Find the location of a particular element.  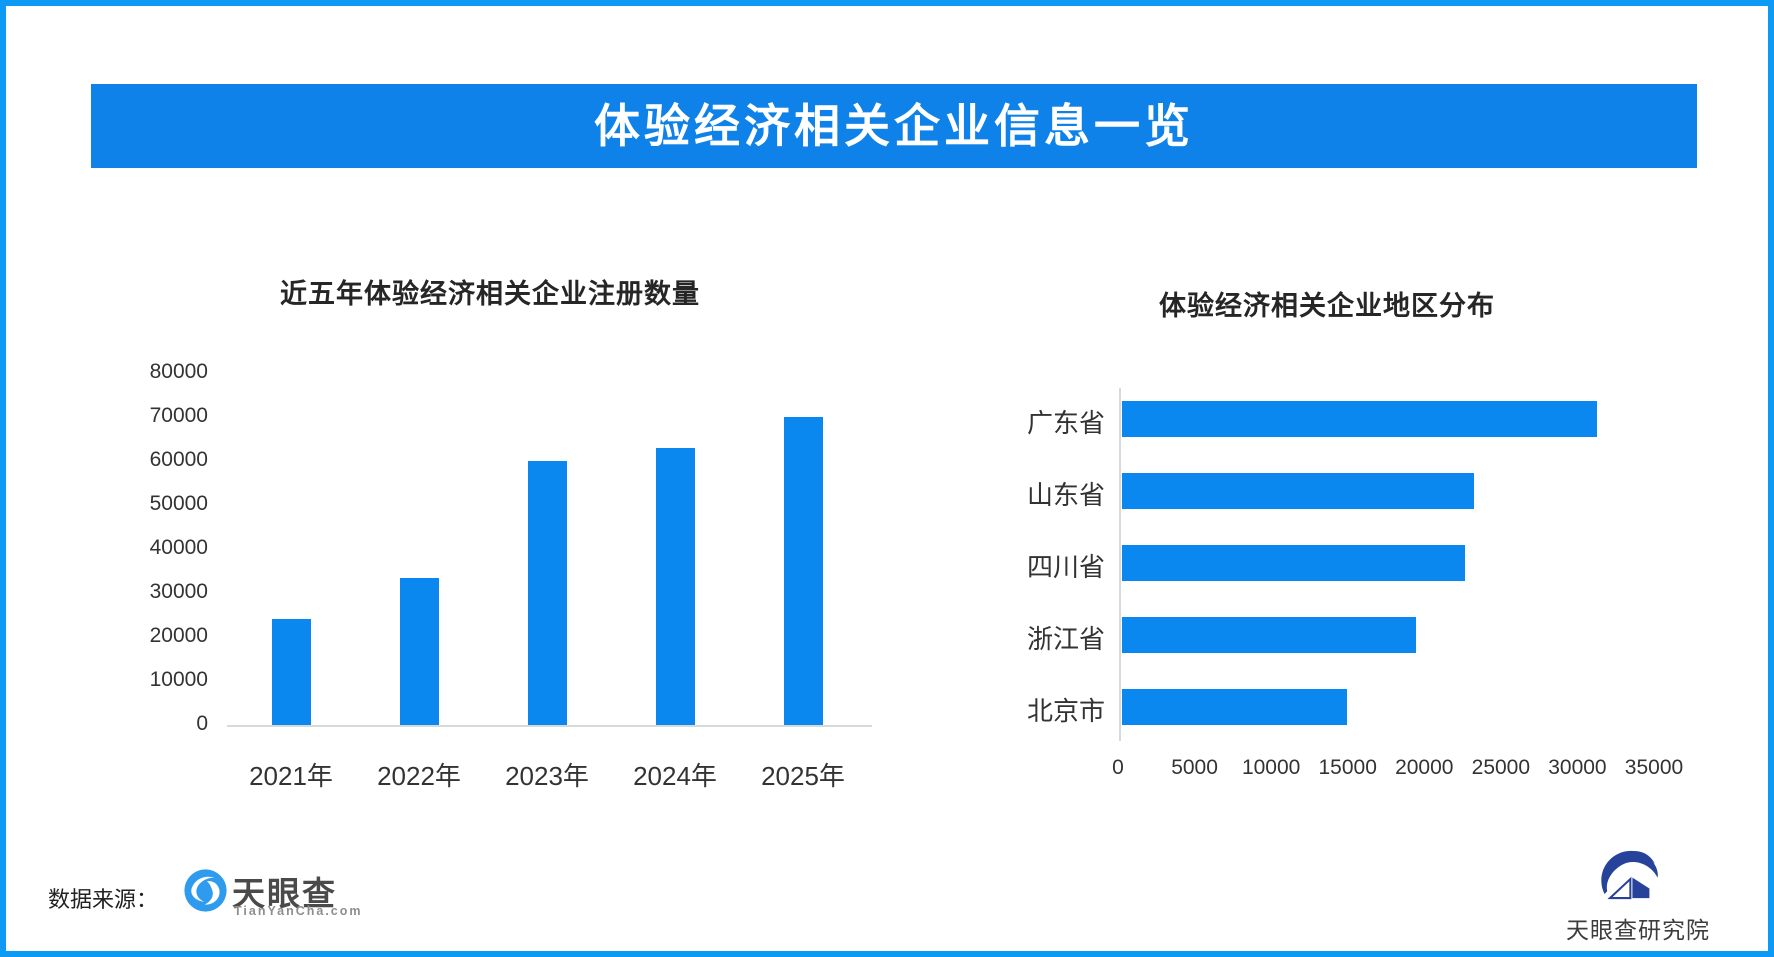

bar-2023年 is located at coordinates (547, 593).